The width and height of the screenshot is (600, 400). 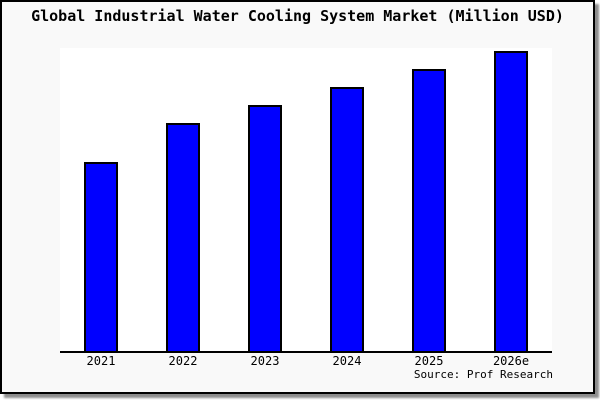 I want to click on bar-2024, so click(x=347, y=219).